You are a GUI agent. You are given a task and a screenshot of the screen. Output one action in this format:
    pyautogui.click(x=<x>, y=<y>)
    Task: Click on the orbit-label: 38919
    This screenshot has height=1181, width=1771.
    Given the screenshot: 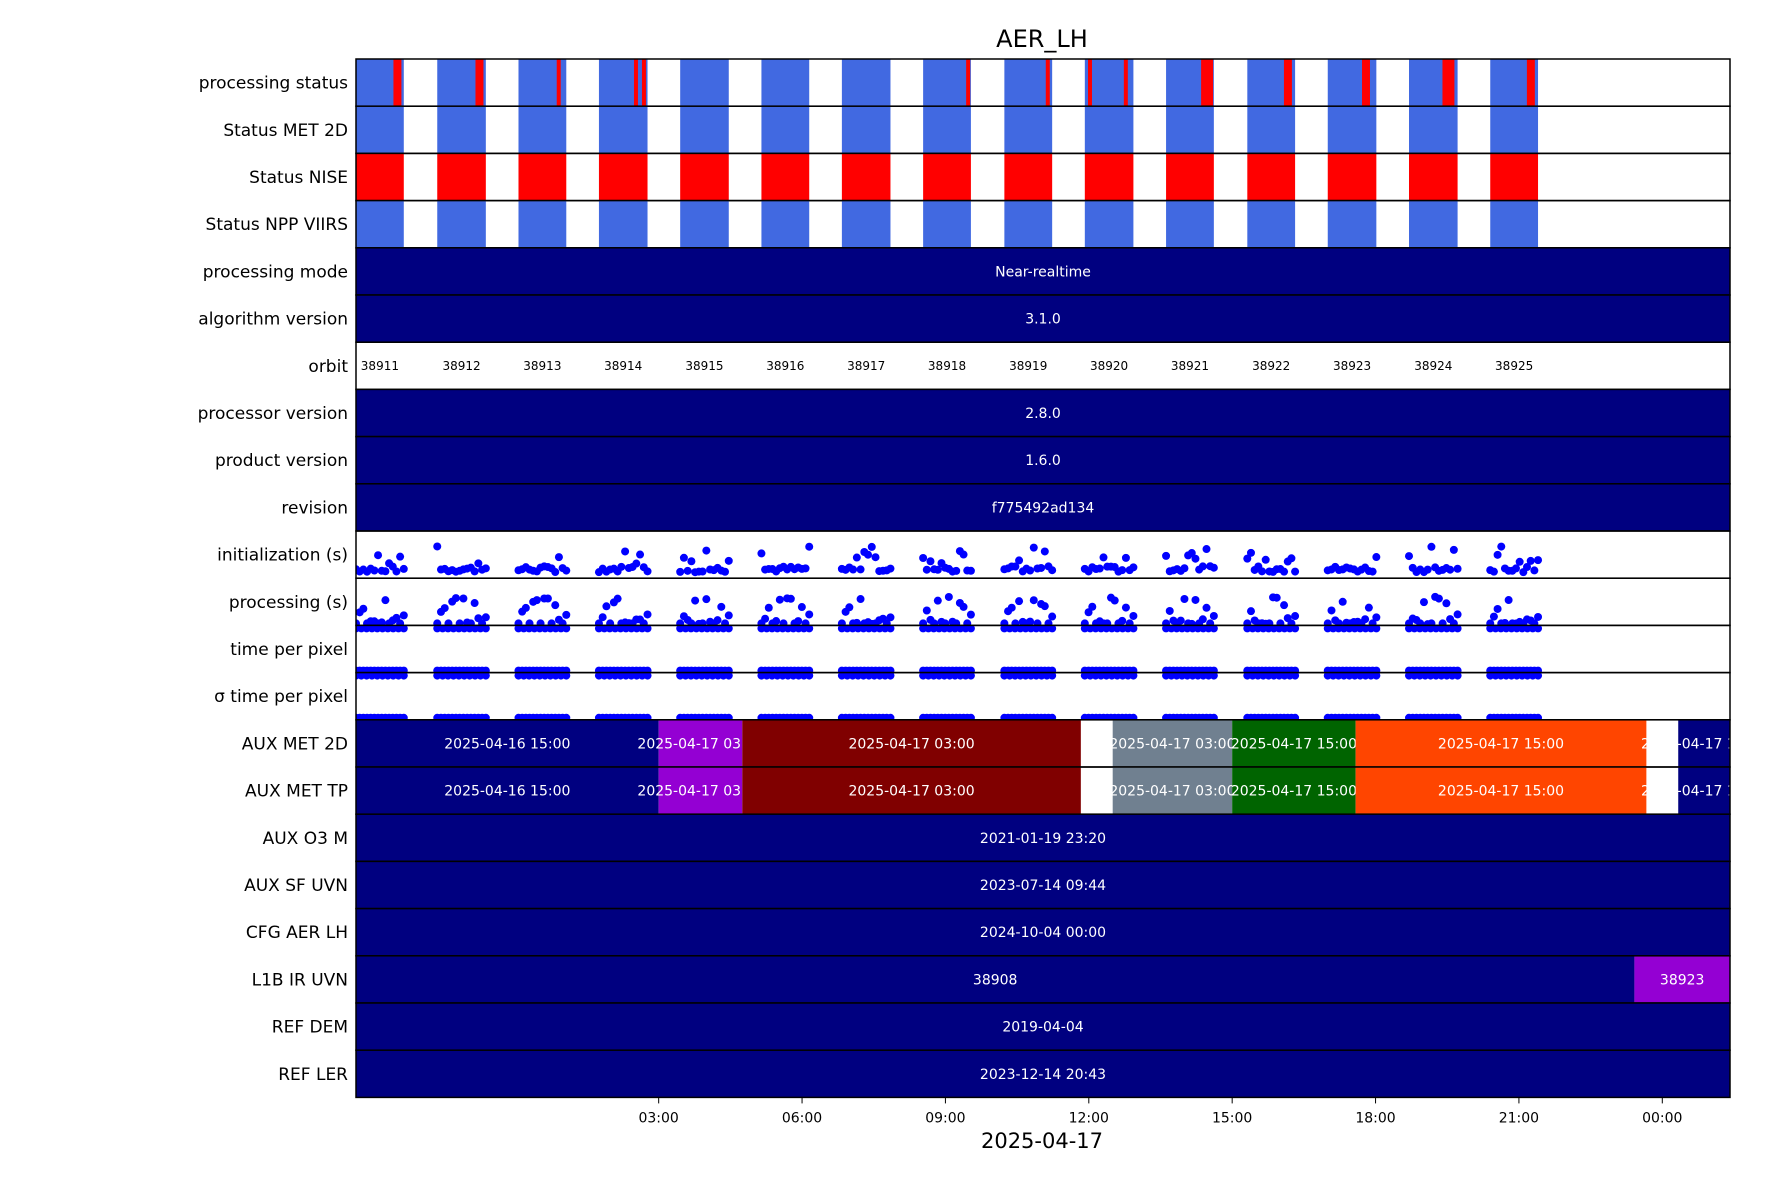 What is the action you would take?
    pyautogui.click(x=1028, y=366)
    